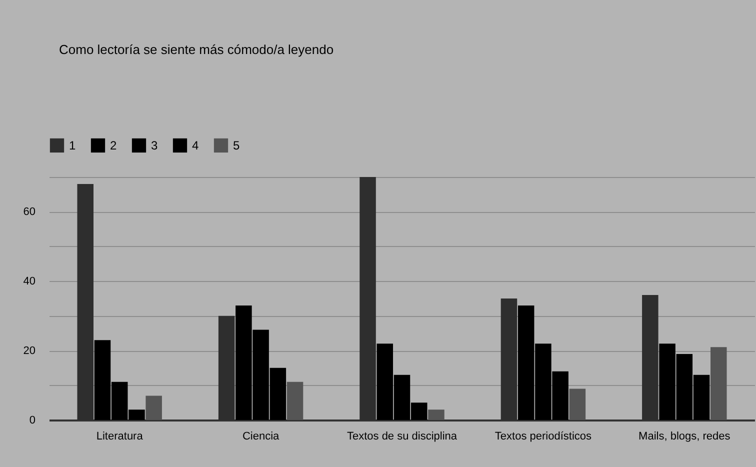 This screenshot has width=756, height=467. I want to click on y-tick-label: 0, so click(32, 420).